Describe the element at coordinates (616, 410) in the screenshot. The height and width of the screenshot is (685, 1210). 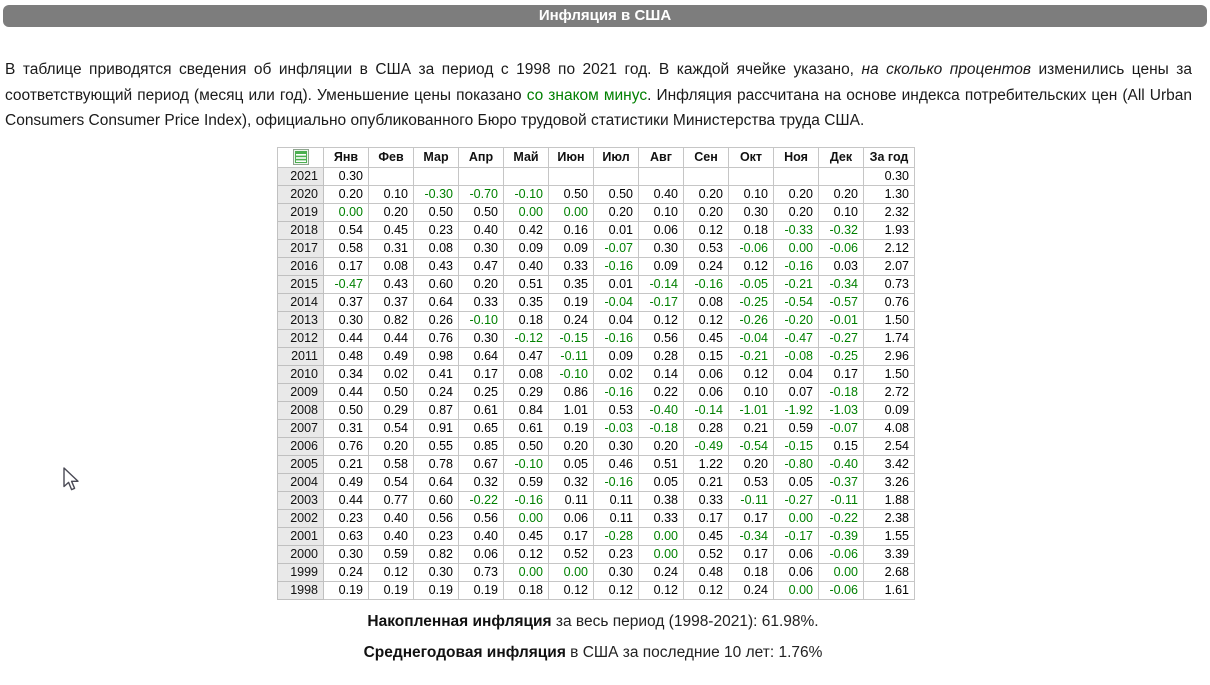
I see `month-value-cell: 0.53` at that location.